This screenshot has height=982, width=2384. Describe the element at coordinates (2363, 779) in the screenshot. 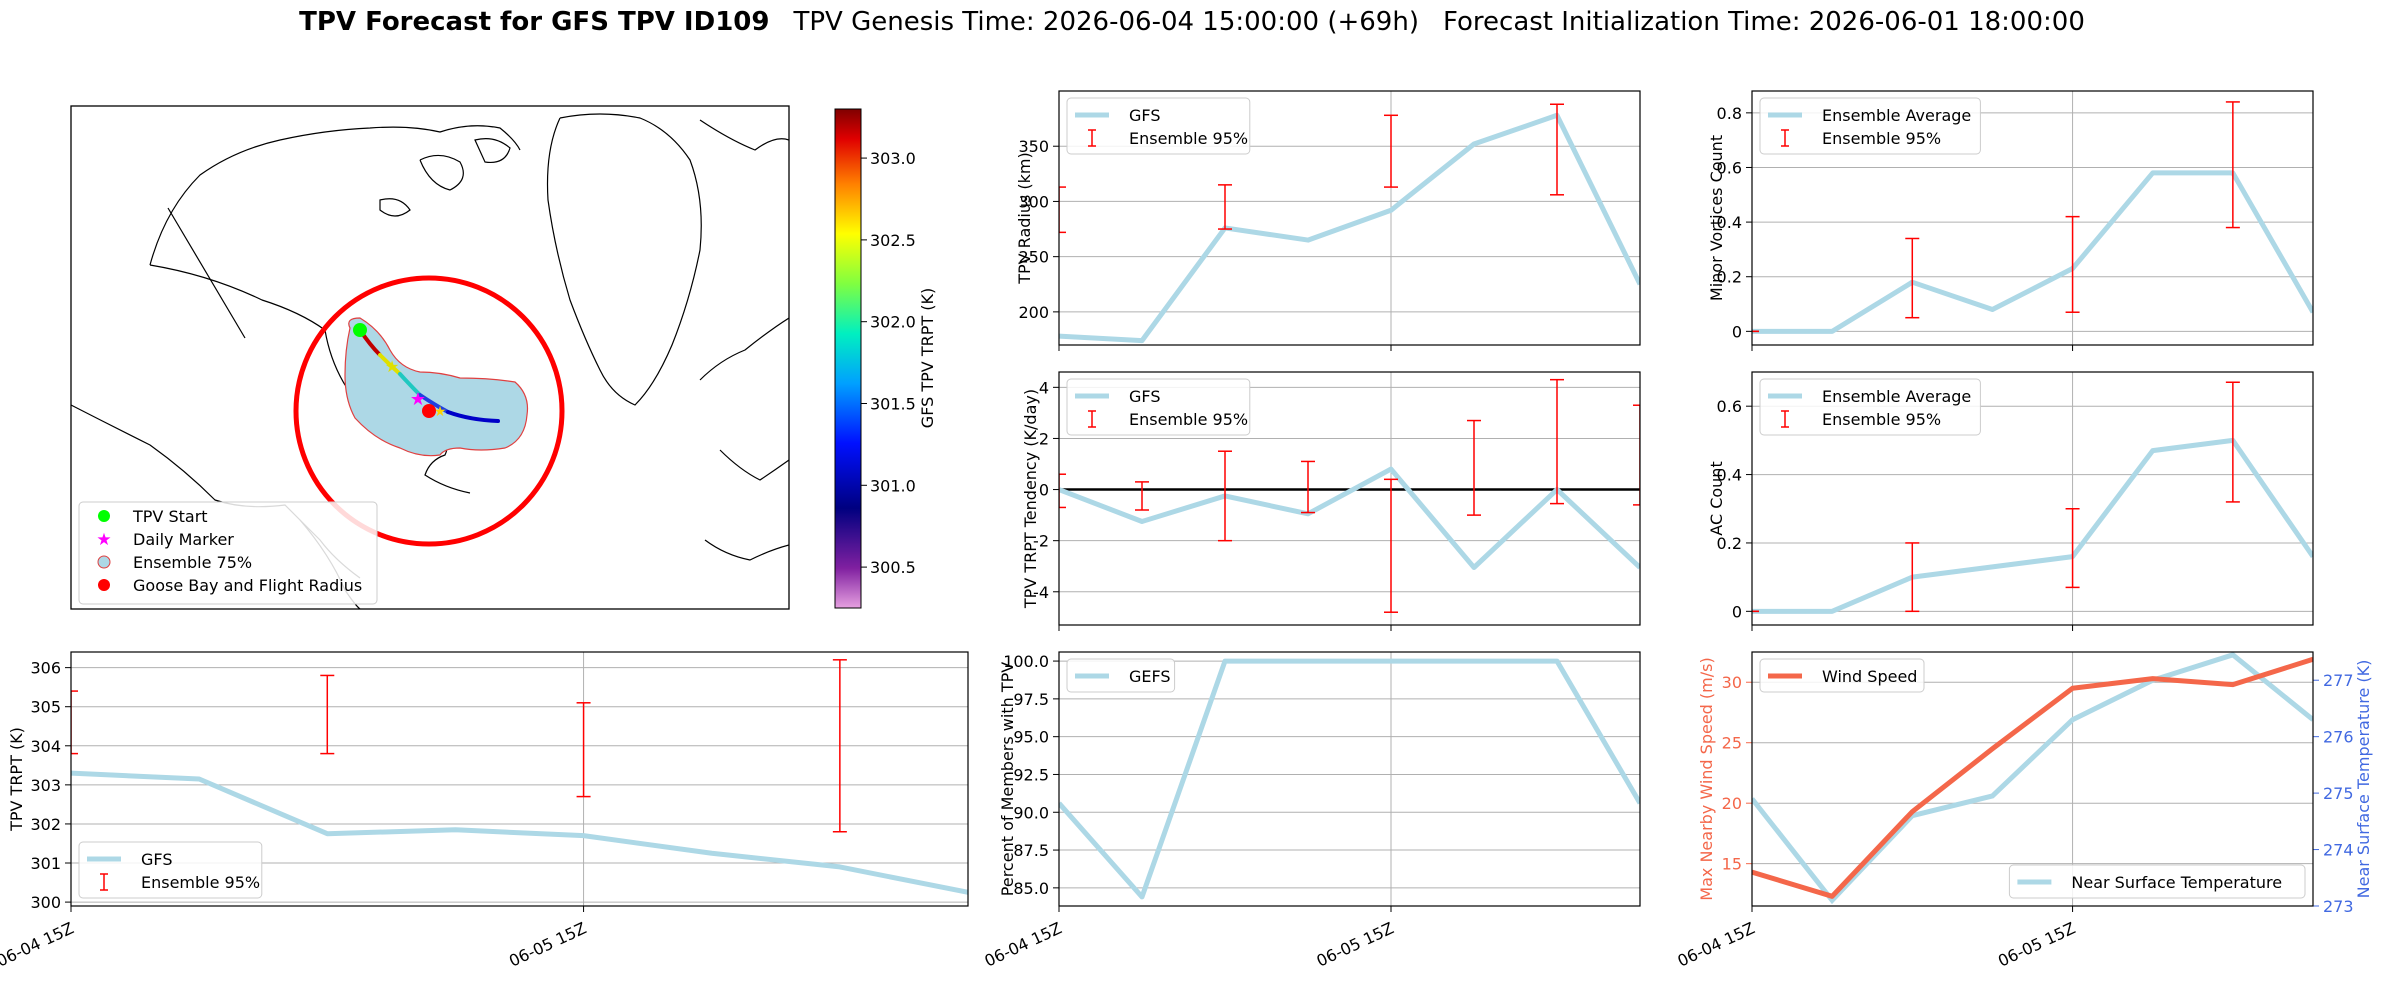

I see `y2-axis-label: Near Surface Temperature (K)` at that location.